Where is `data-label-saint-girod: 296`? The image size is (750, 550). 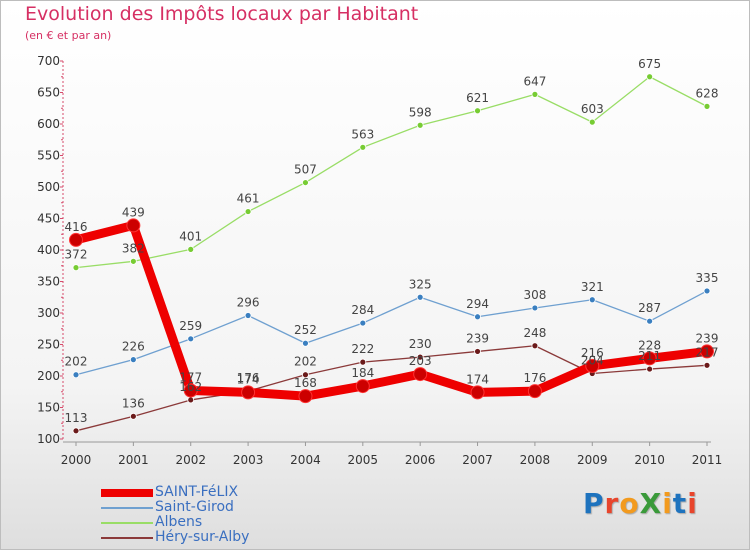
data-label-saint-girod: 296 is located at coordinates (248, 303).